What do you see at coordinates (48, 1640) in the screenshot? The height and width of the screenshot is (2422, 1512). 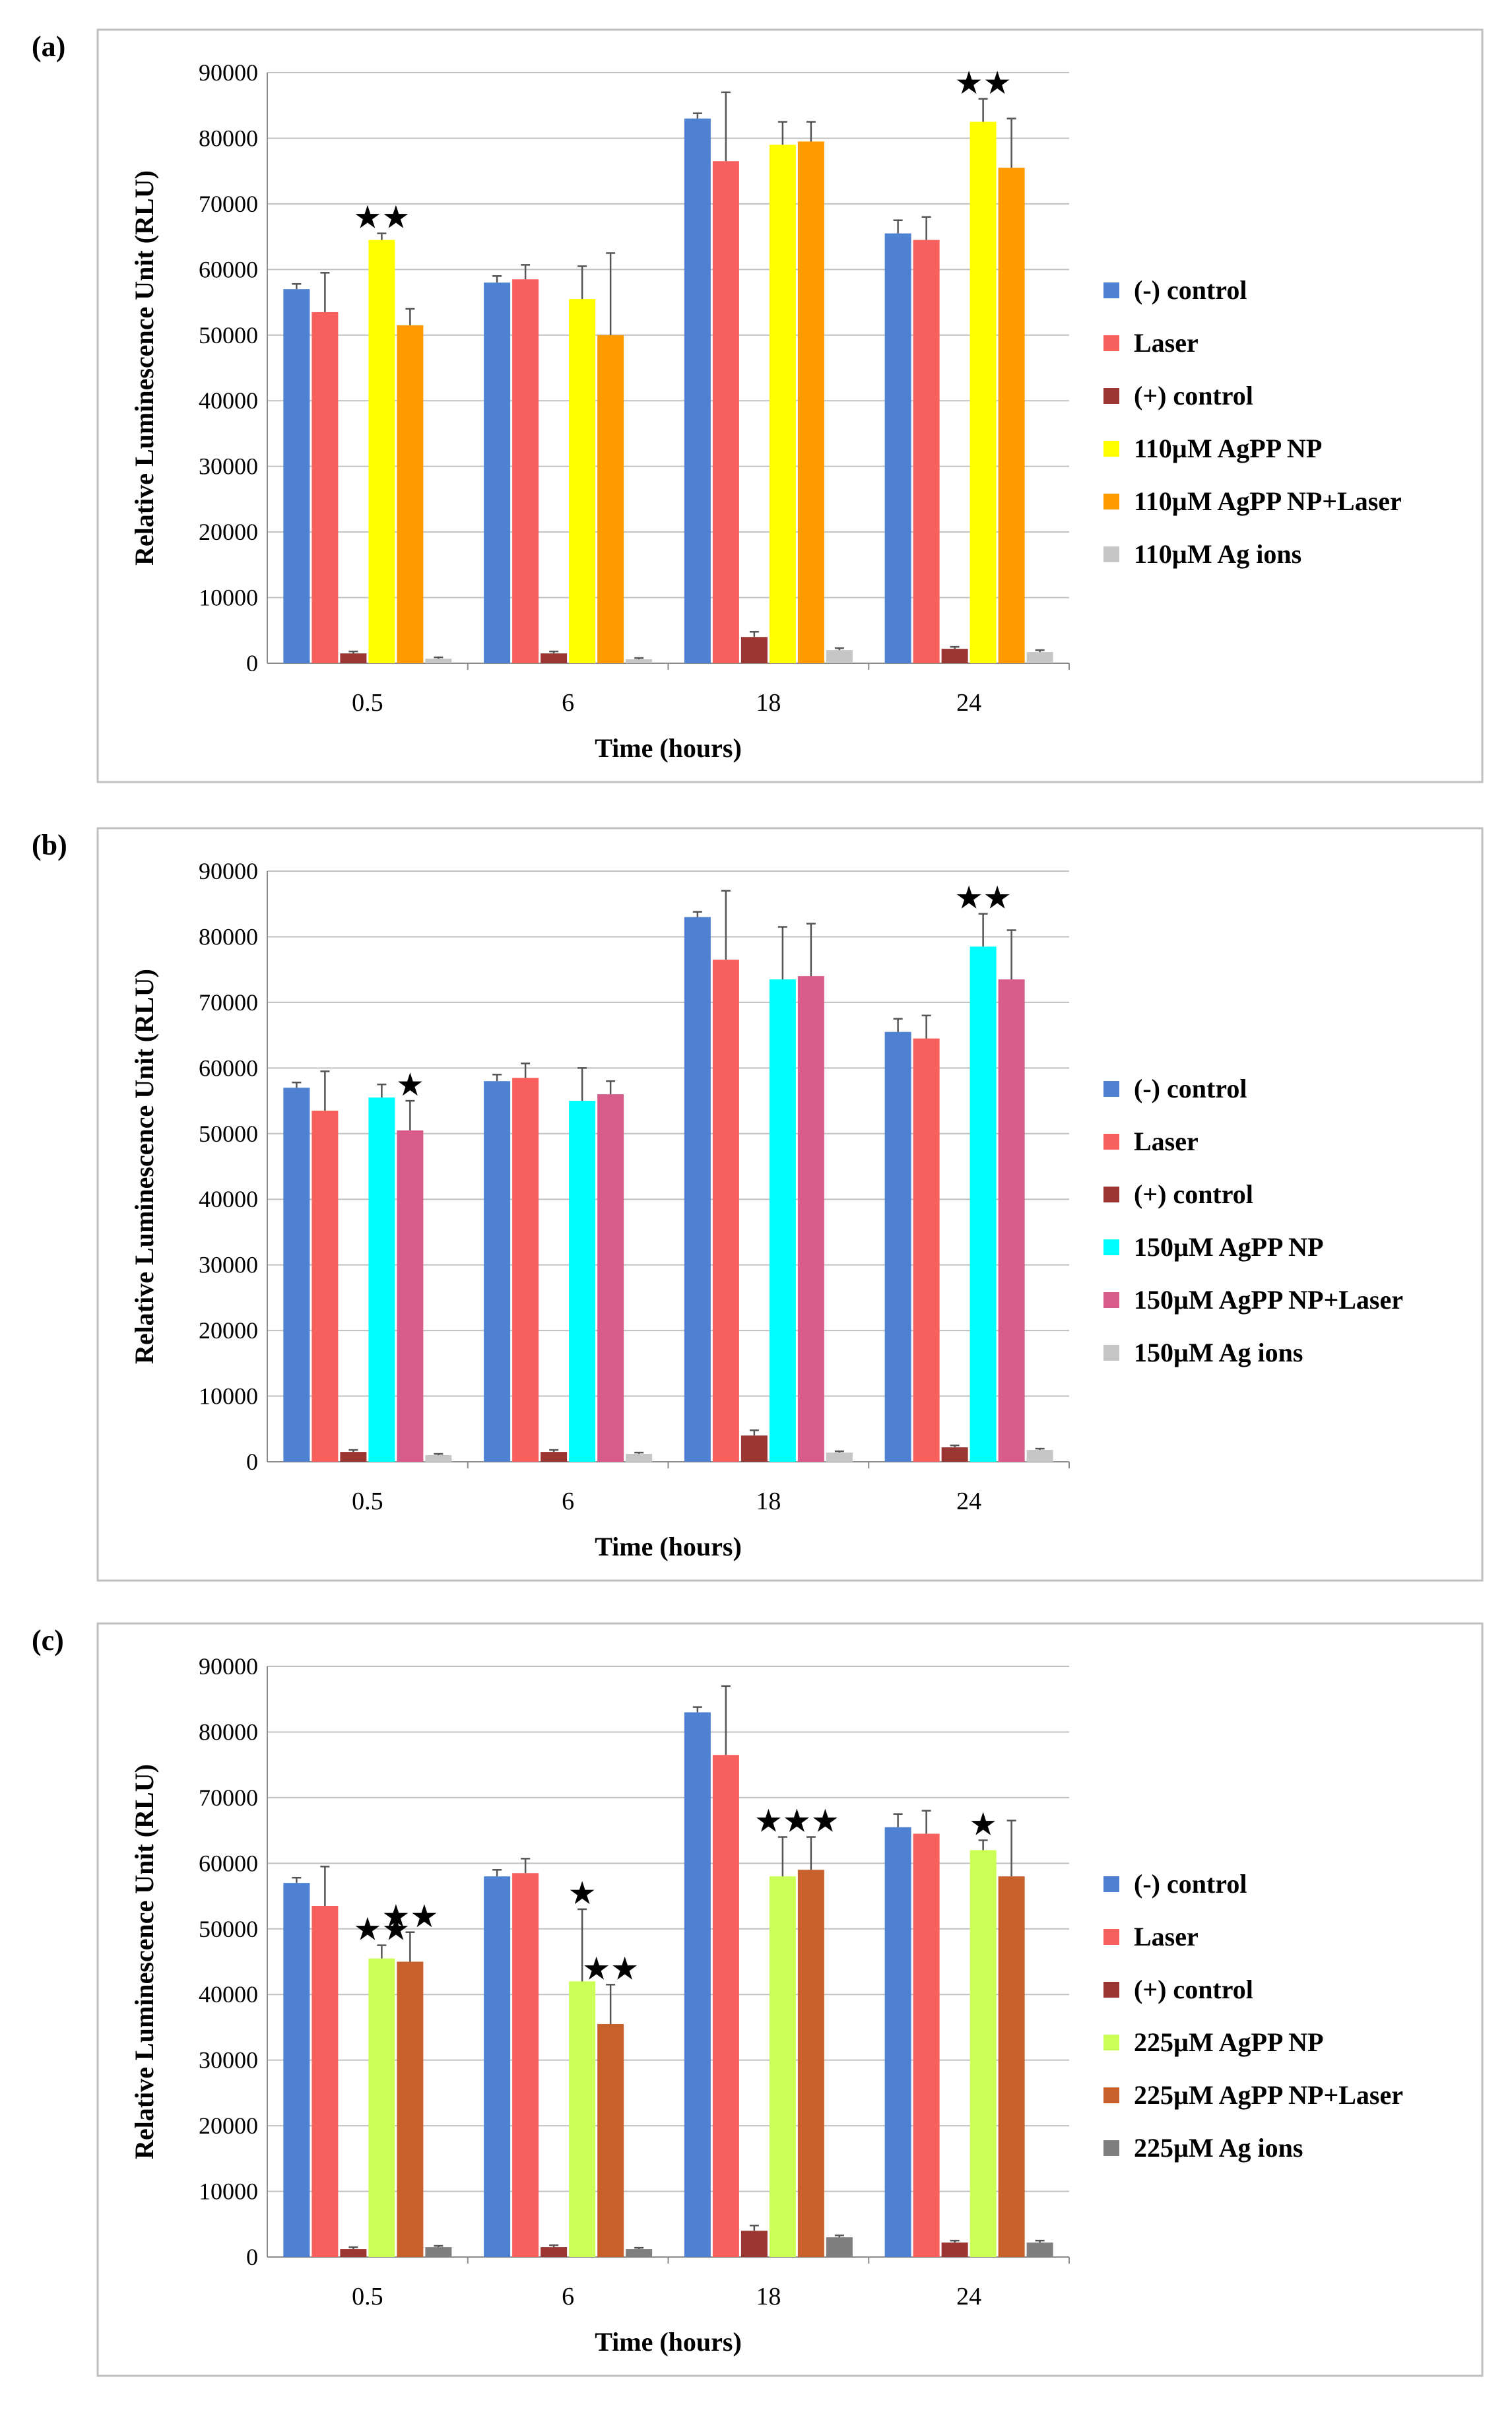 I see `panel-label: (c)` at bounding box center [48, 1640].